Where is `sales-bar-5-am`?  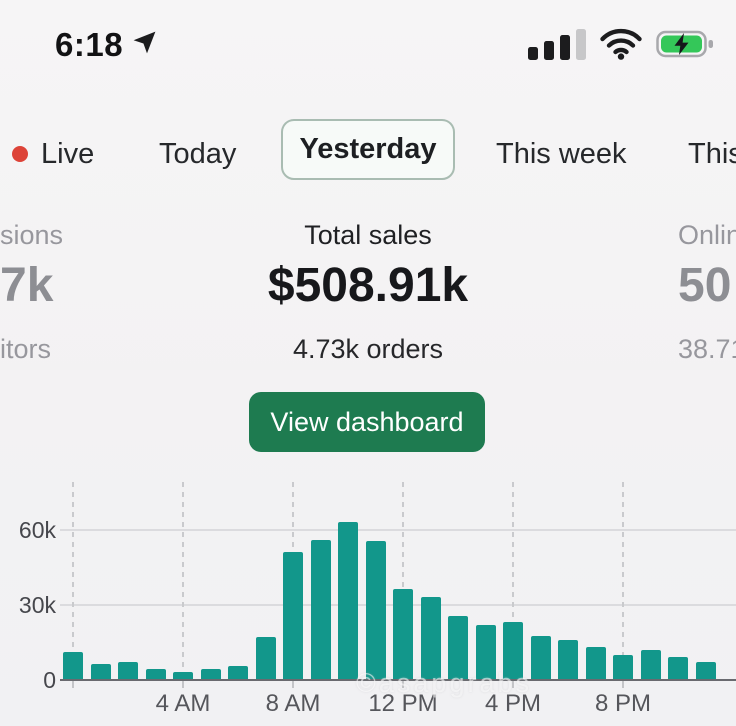 sales-bar-5-am is located at coordinates (210, 674).